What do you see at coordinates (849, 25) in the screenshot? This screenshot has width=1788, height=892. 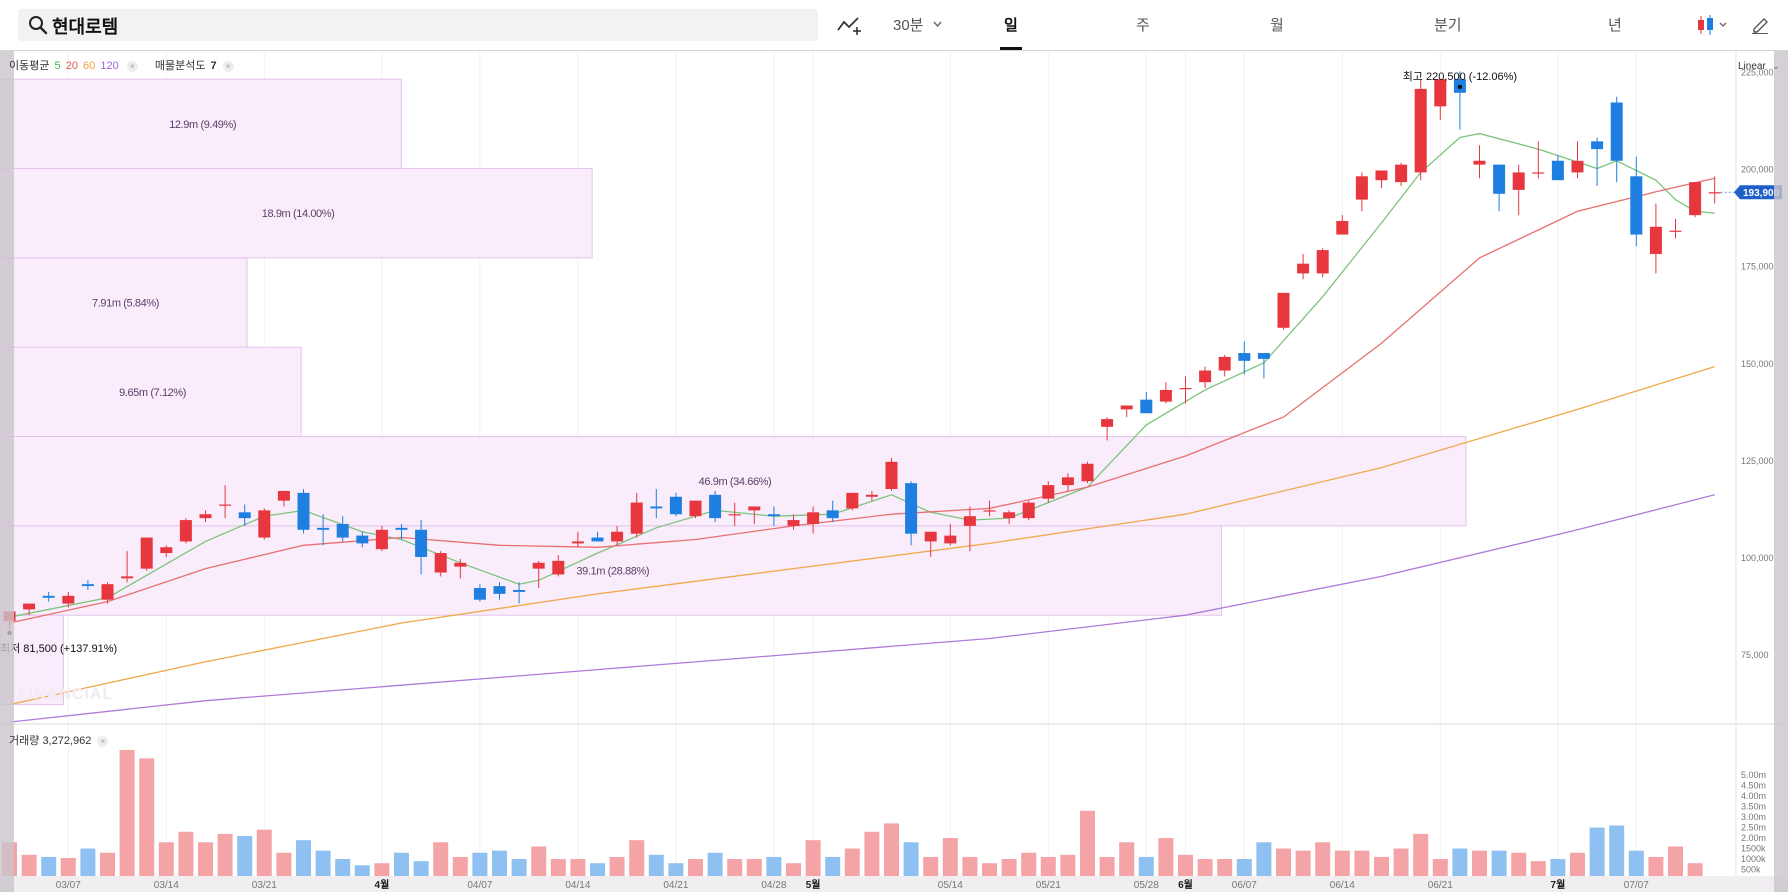 I see `indicator-add-icon` at bounding box center [849, 25].